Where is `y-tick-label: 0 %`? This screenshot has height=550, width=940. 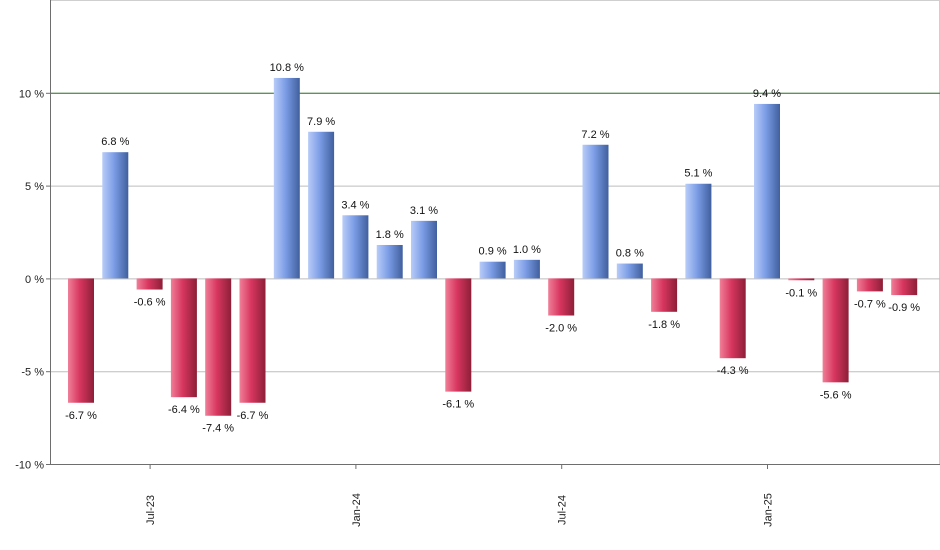 y-tick-label: 0 % is located at coordinates (34, 280).